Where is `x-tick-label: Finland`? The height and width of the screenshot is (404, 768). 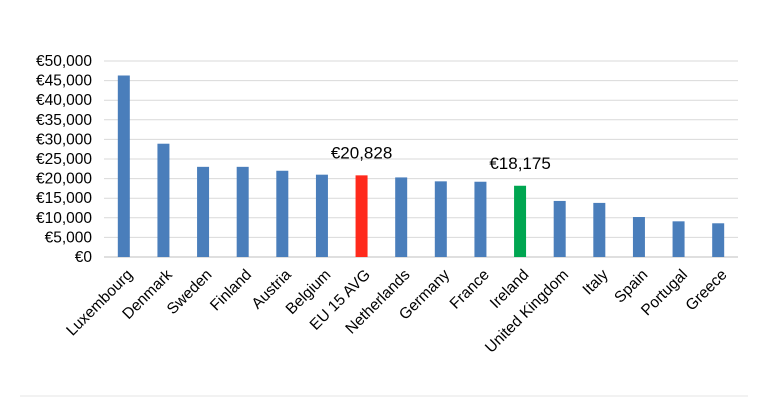
x-tick-label: Finland is located at coordinates (231, 290).